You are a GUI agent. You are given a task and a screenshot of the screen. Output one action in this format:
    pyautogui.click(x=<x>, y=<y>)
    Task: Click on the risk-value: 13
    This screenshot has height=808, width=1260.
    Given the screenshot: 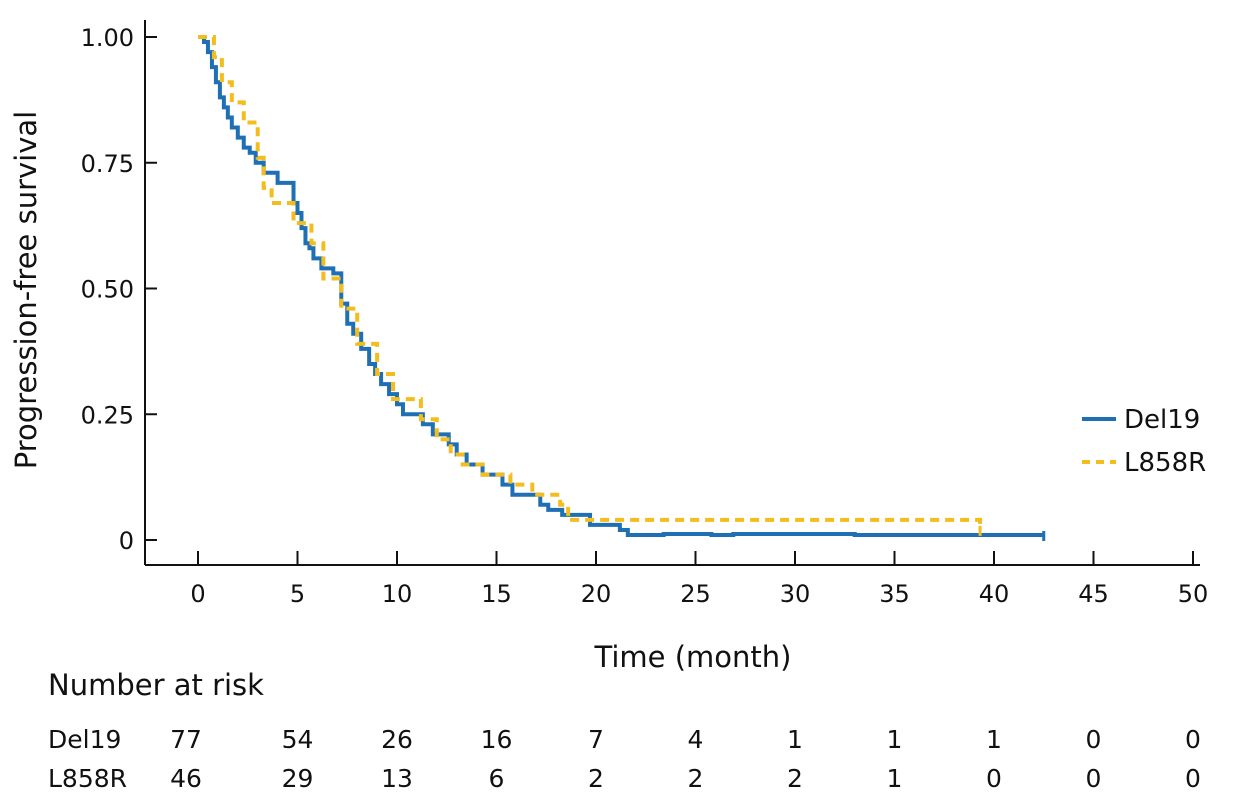 What is the action you would take?
    pyautogui.click(x=397, y=778)
    